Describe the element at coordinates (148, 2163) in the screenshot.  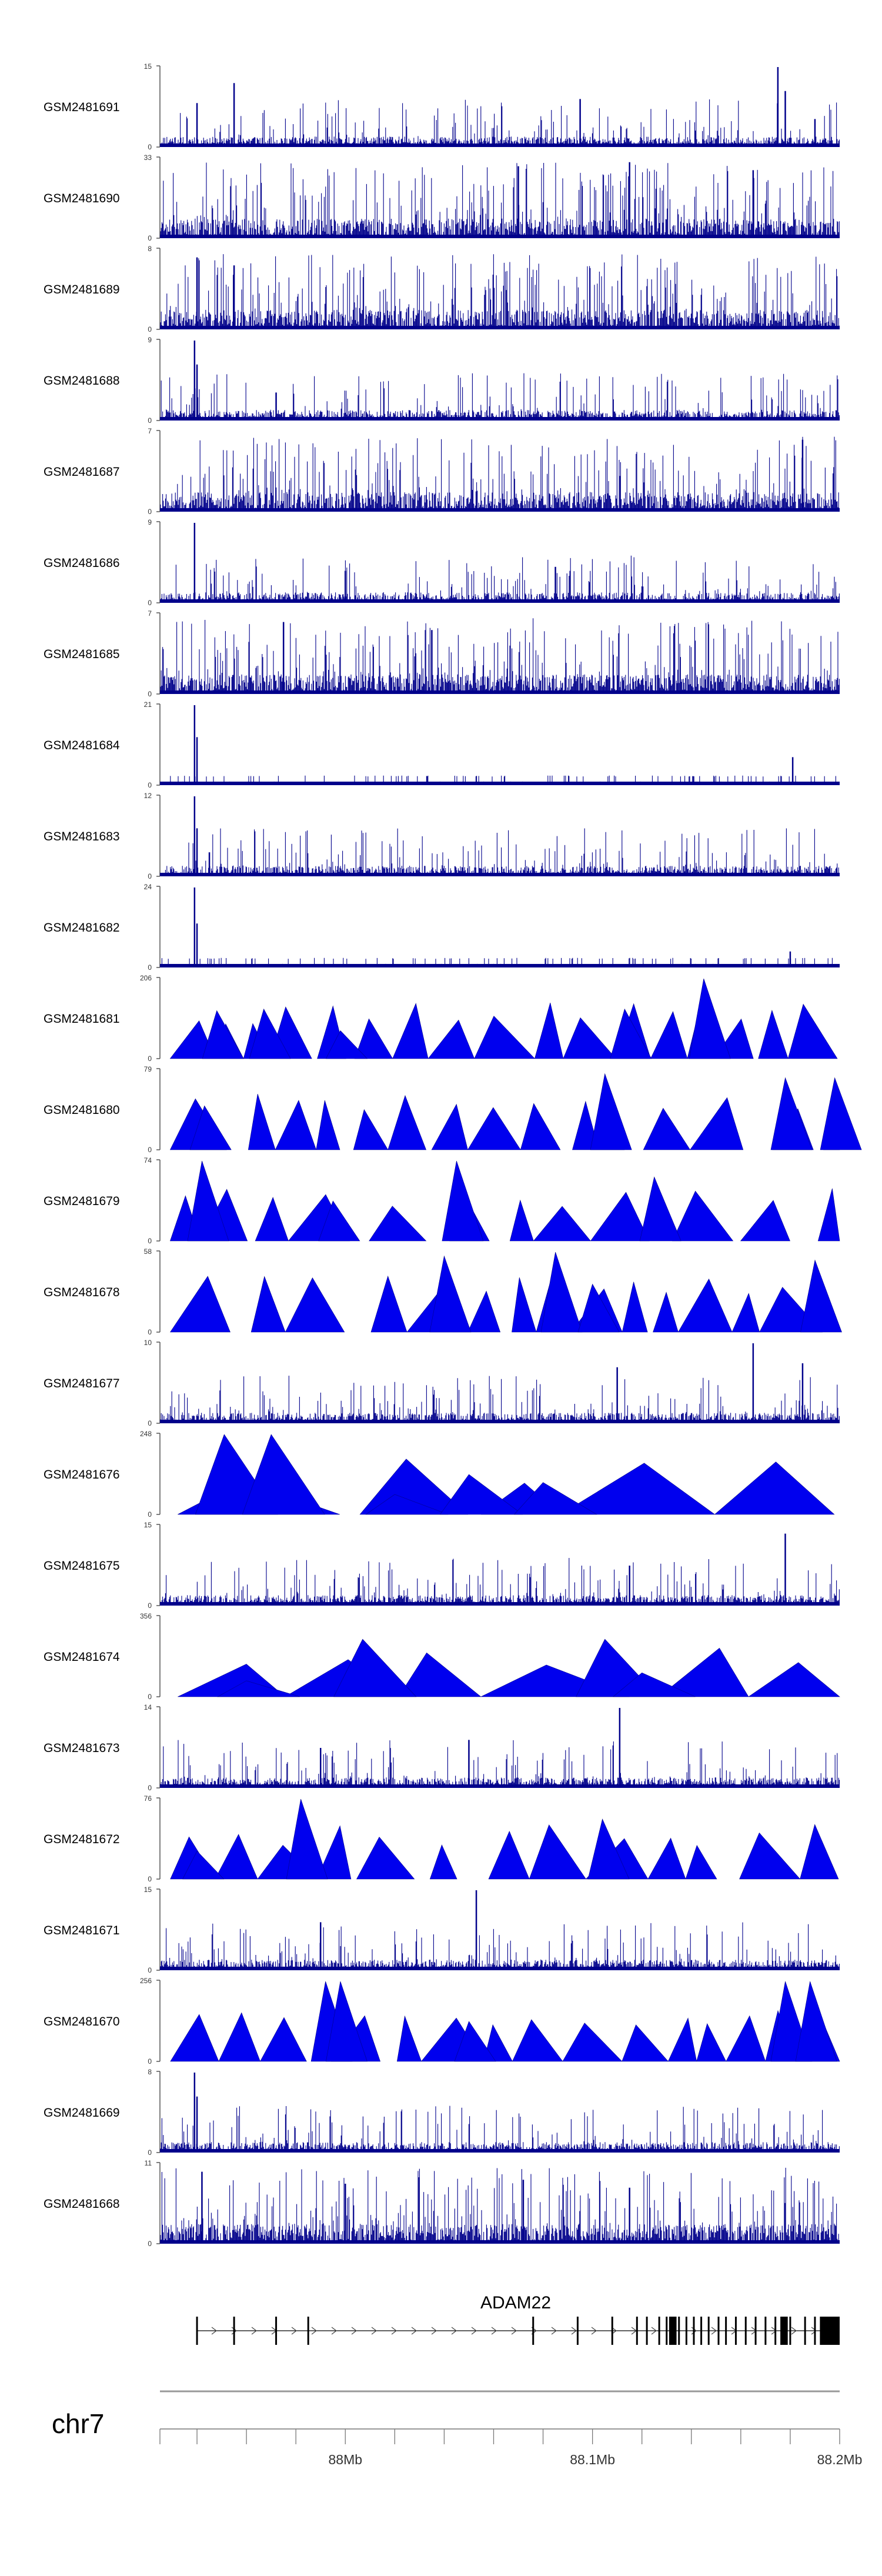
I see `y-axis-max-label: 11` at that location.